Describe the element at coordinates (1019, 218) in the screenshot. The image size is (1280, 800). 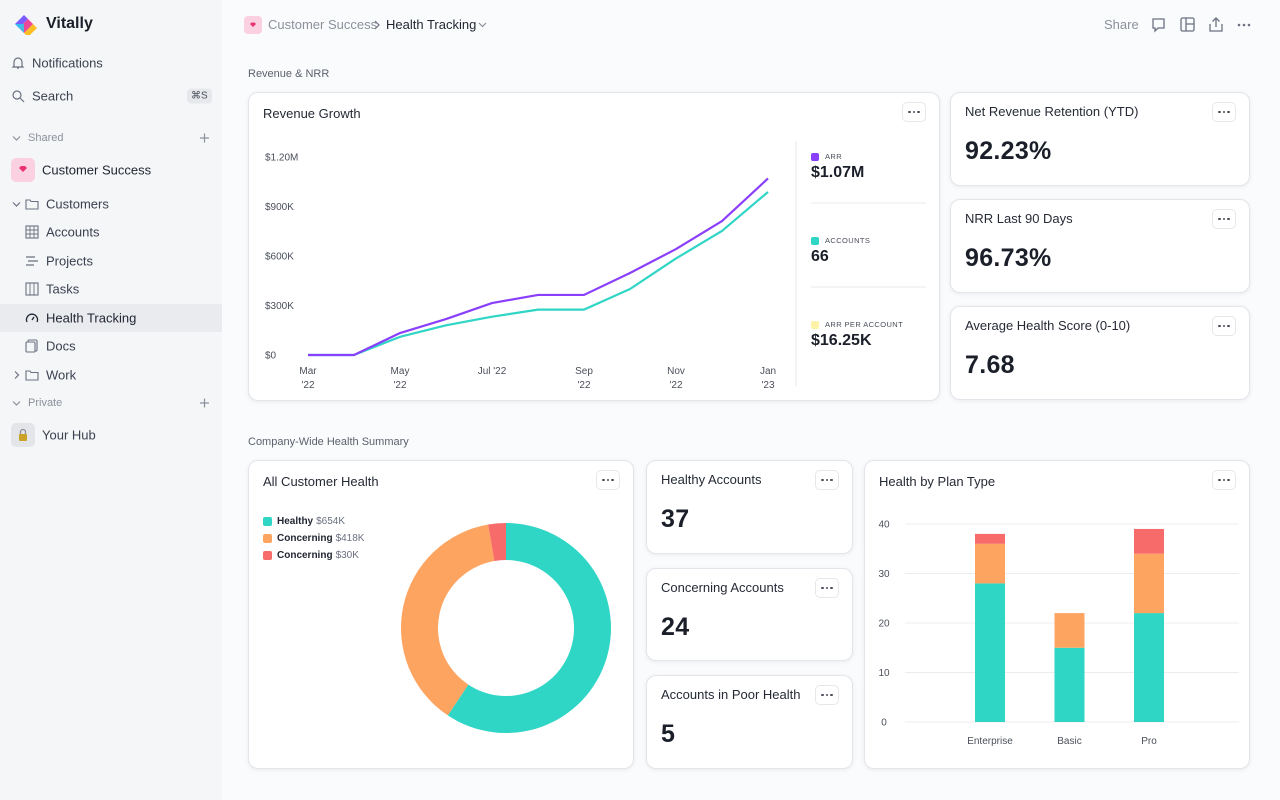
I see `kpi-title: NRR Last 90 Days` at that location.